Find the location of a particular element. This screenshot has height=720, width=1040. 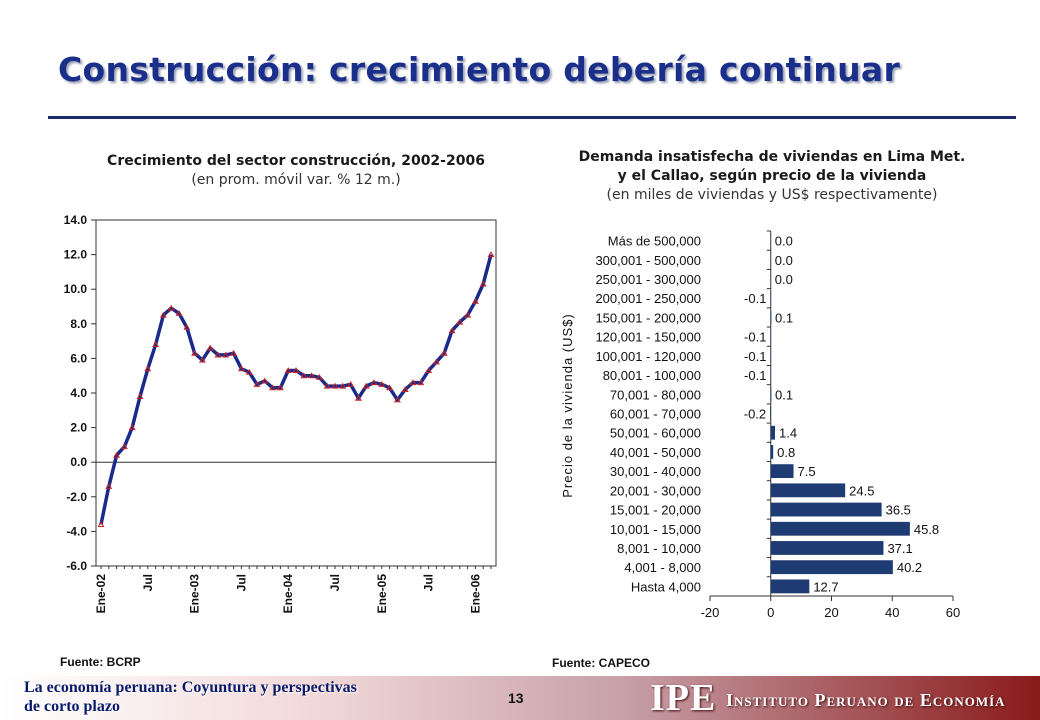

bar-value-label: 1.4 is located at coordinates (788, 433).